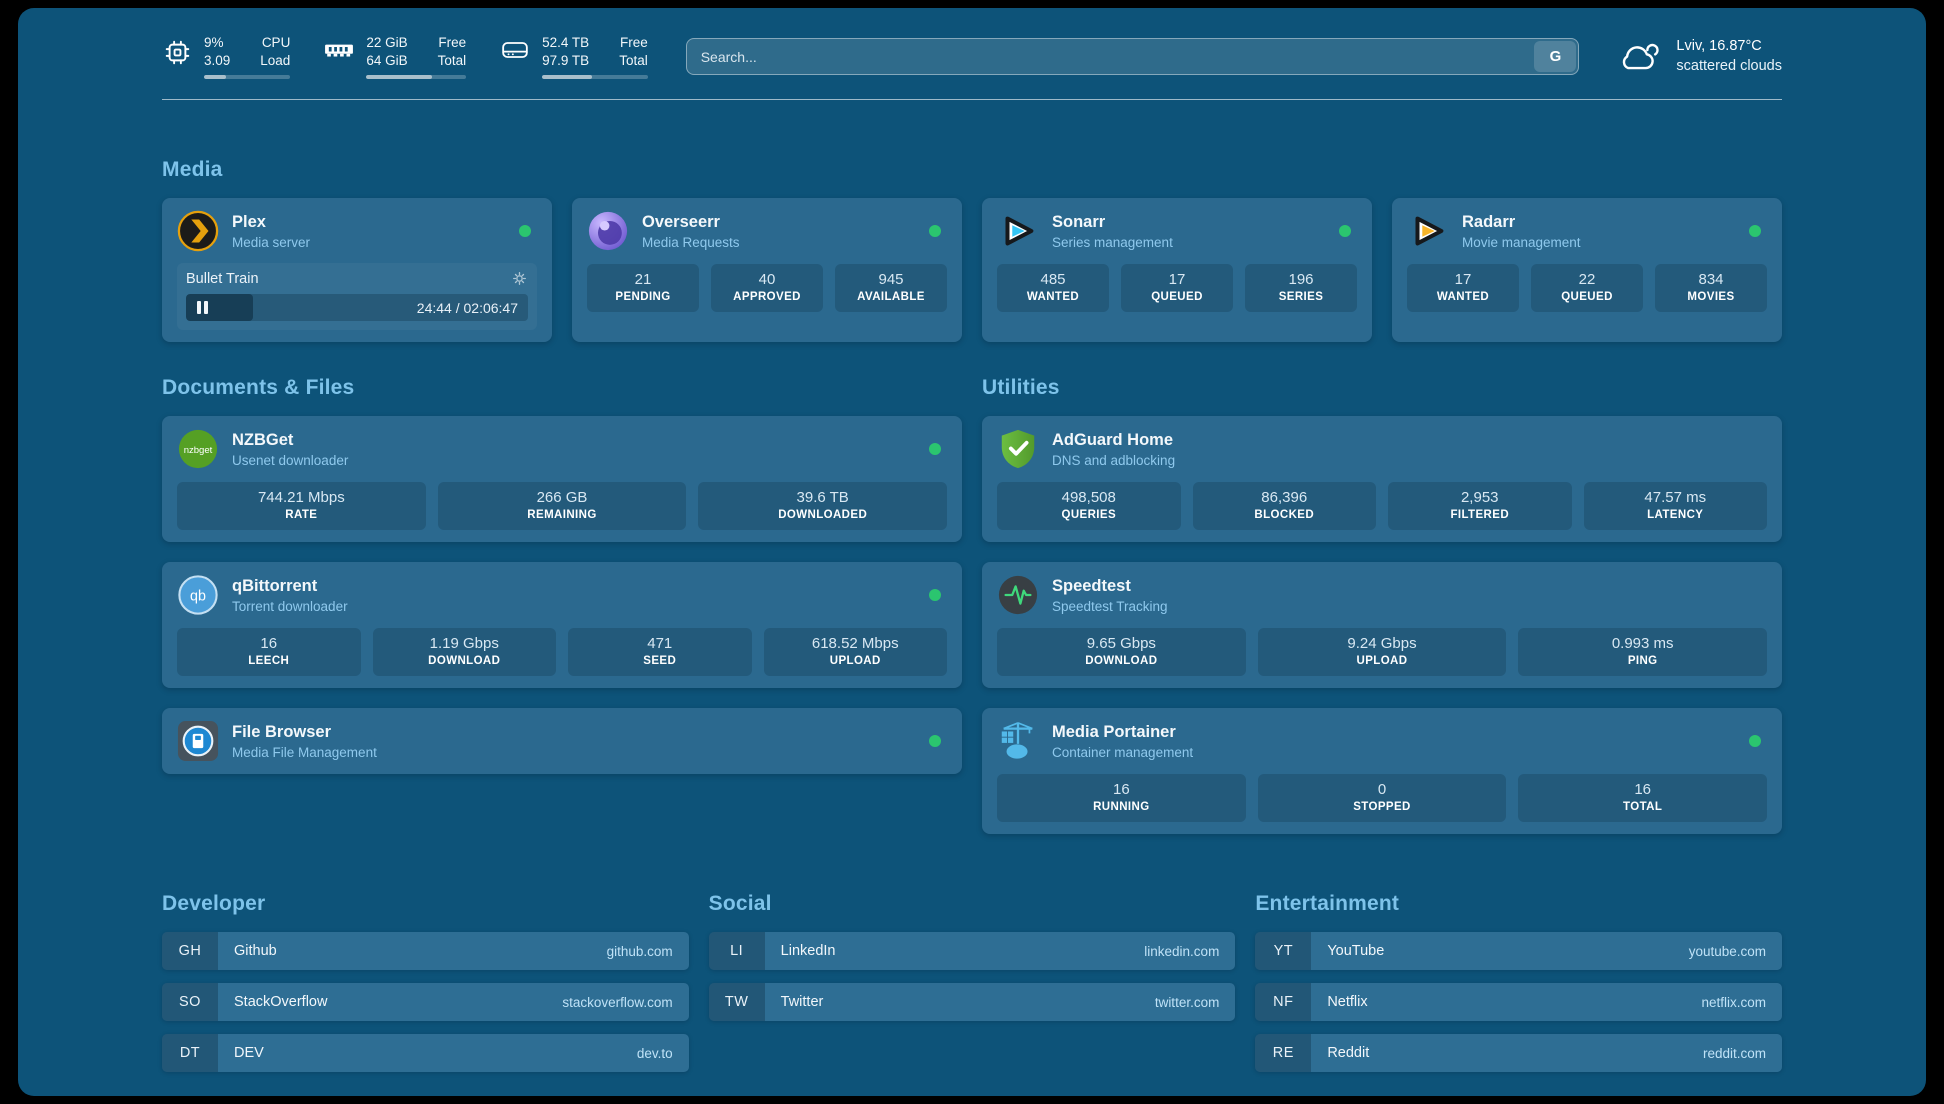  Describe the element at coordinates (643, 288) in the screenshot. I see `stat-pending: 21 PENDING` at that location.